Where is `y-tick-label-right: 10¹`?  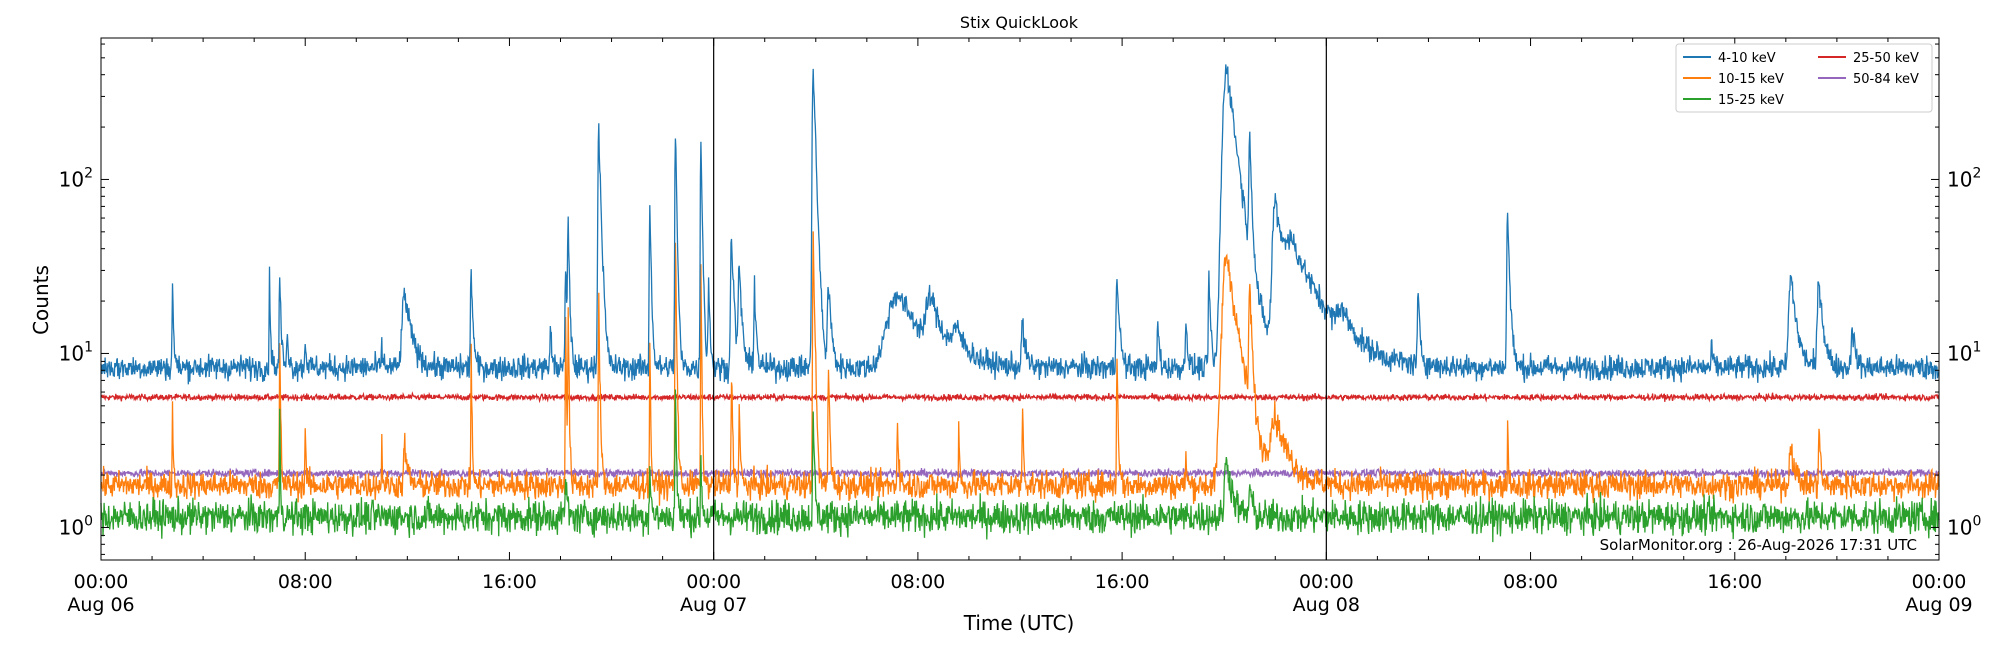 y-tick-label-right: 10¹ is located at coordinates (1964, 352).